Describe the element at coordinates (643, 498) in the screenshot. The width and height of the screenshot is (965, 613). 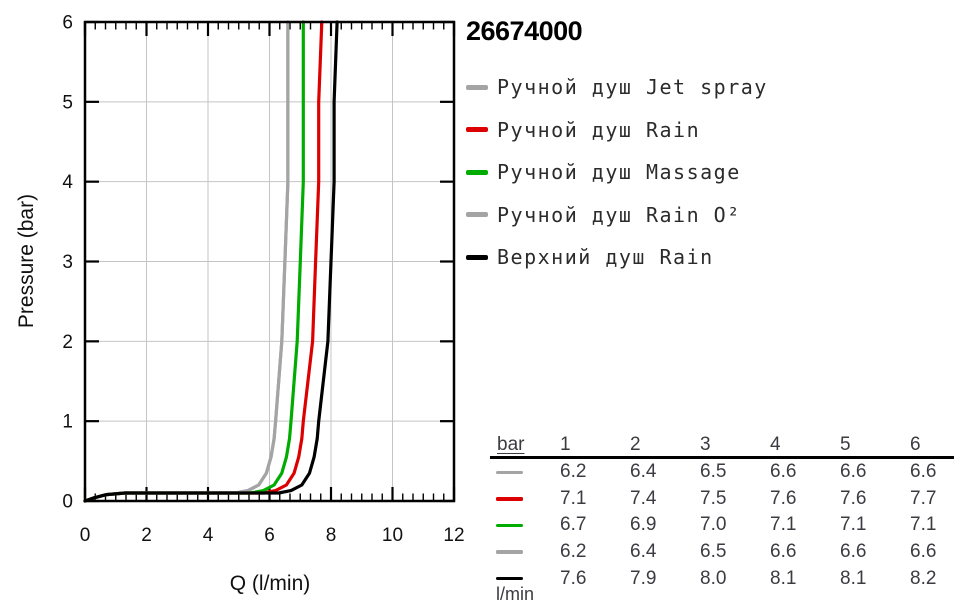
I see `flow-value: 7.4` at that location.